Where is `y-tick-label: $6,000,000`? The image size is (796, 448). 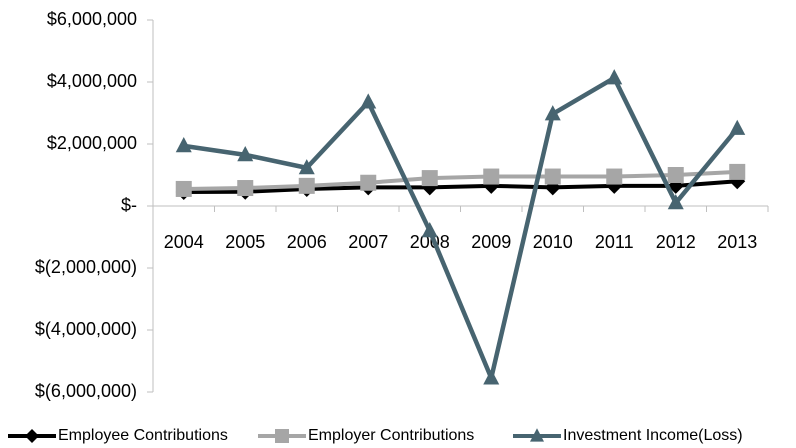 y-tick-label: $6,000,000 is located at coordinates (92, 19).